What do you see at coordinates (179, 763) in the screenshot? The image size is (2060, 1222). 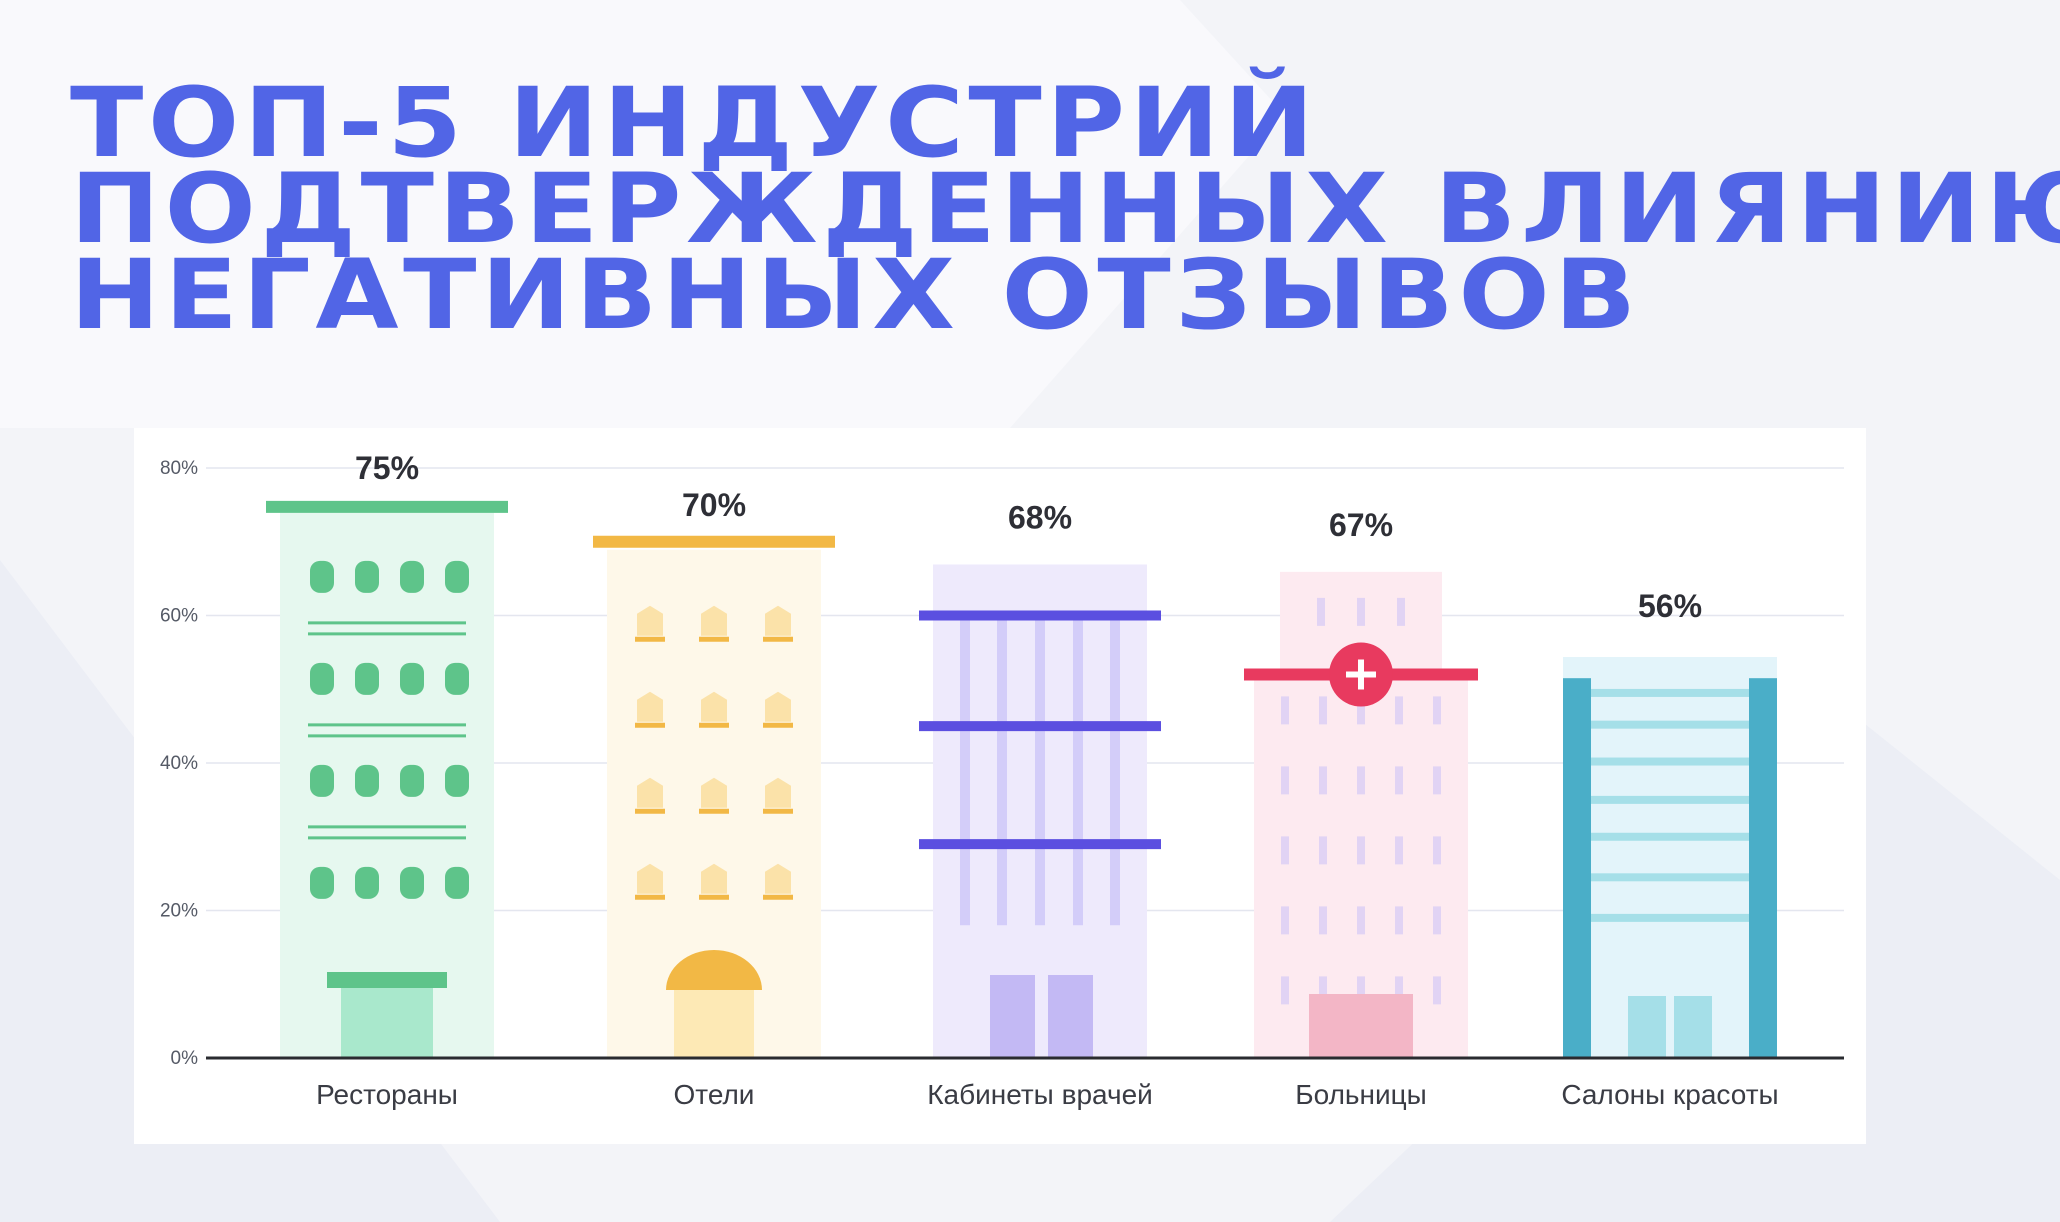 I see `y-tick-label: 40%` at bounding box center [179, 763].